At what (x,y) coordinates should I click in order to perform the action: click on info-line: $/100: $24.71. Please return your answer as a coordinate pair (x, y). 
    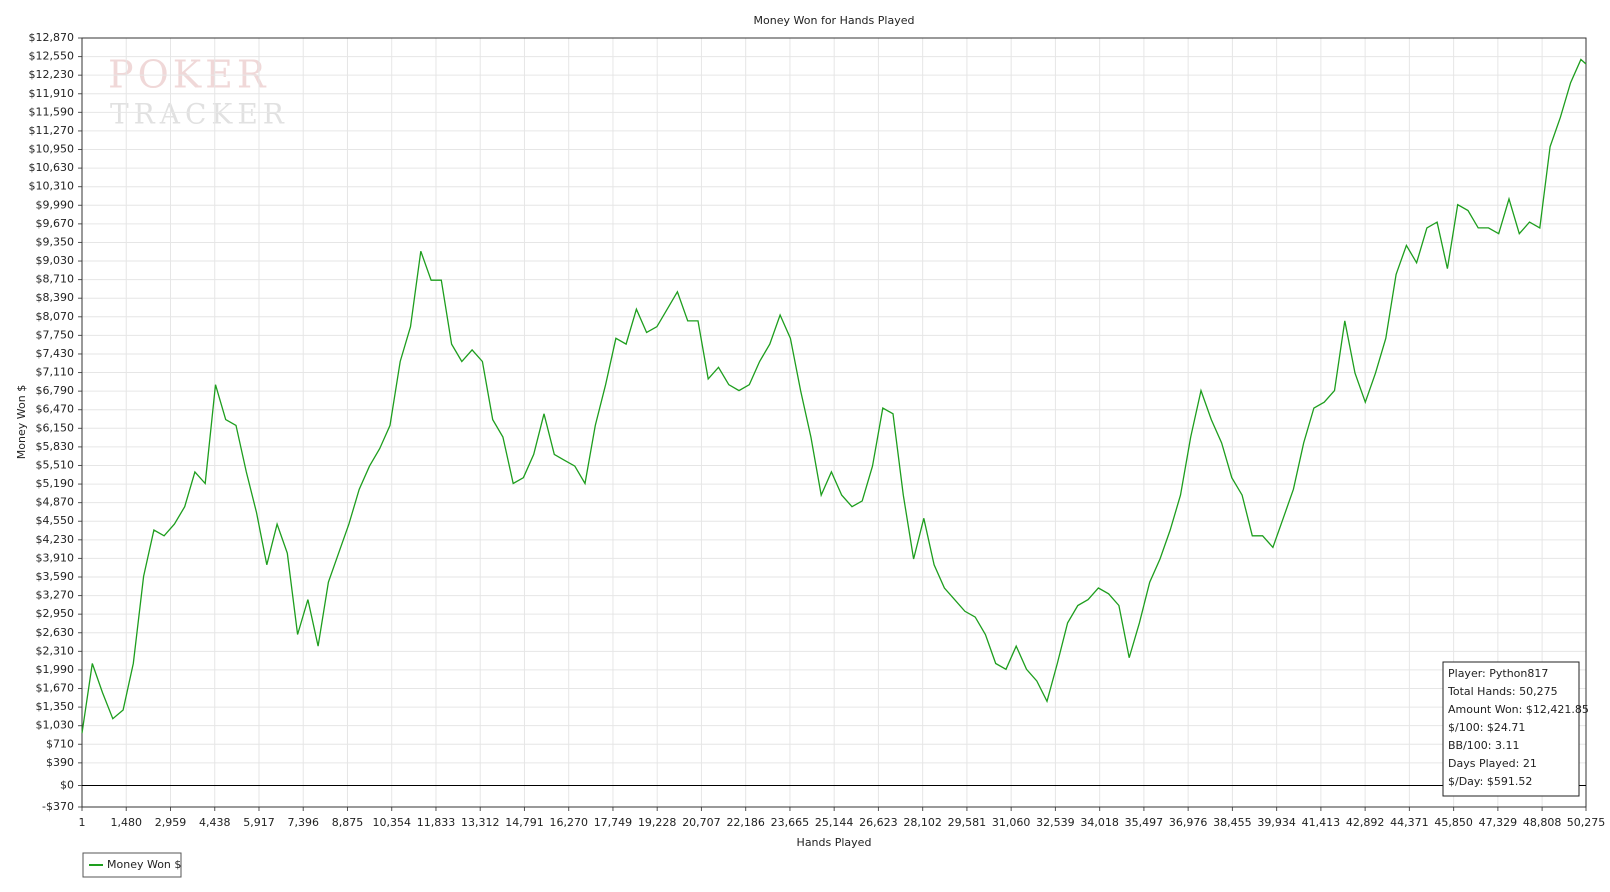
    Looking at the image, I should click on (1486, 727).